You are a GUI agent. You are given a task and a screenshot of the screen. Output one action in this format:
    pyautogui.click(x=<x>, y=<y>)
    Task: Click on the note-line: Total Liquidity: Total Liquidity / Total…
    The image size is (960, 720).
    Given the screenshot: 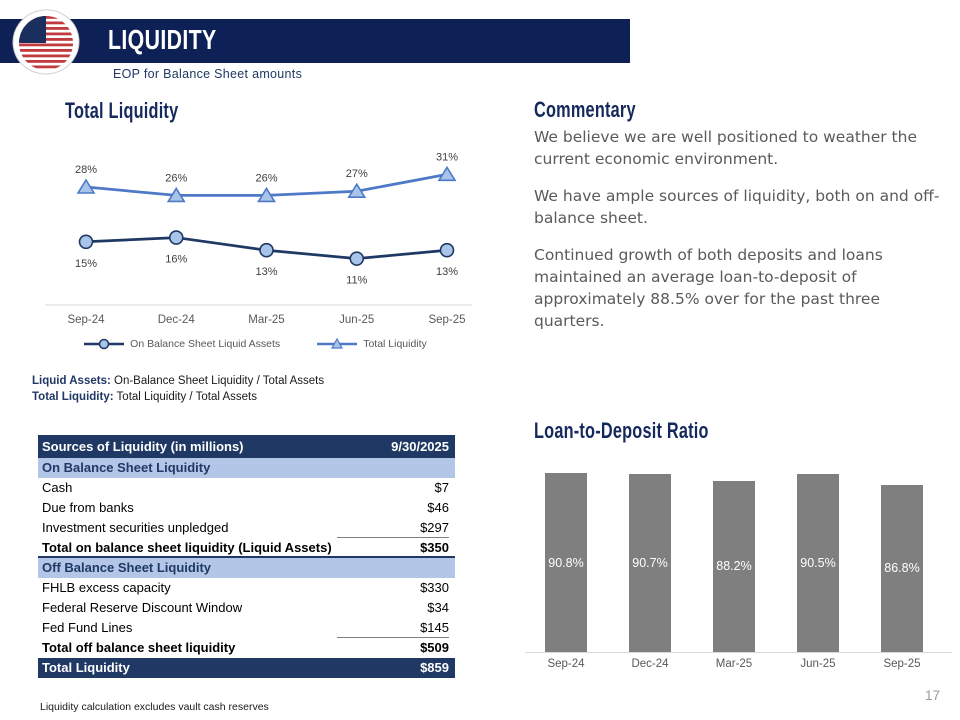 What is the action you would take?
    pyautogui.click(x=144, y=397)
    